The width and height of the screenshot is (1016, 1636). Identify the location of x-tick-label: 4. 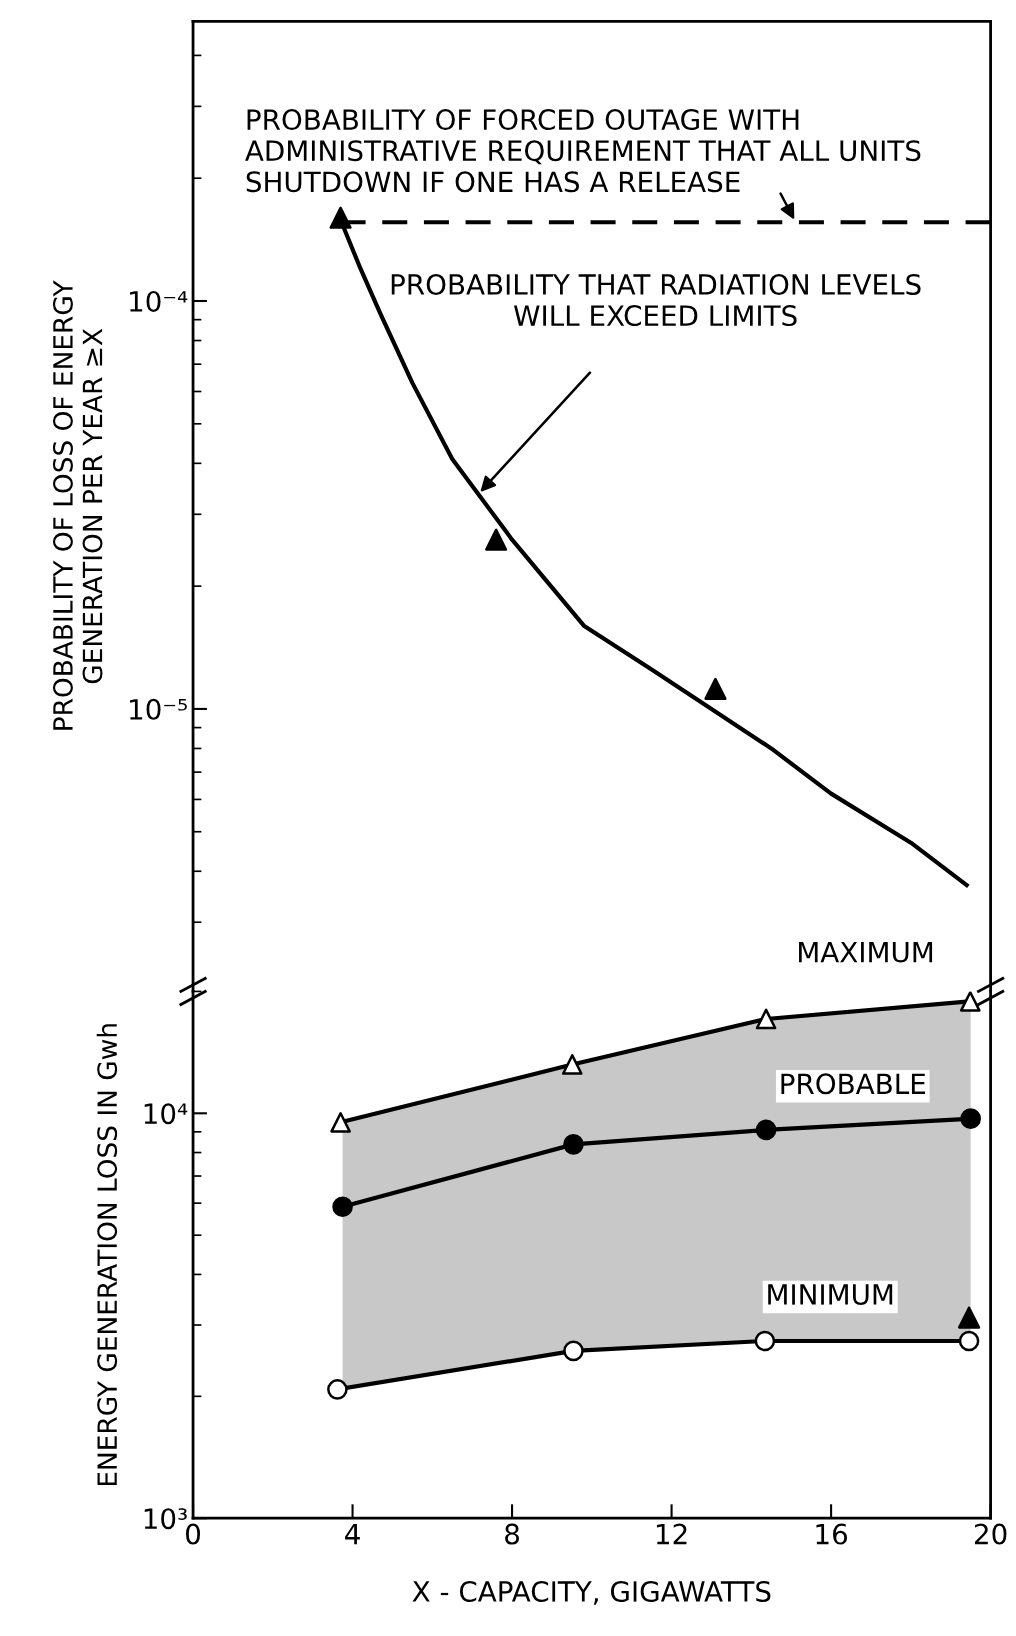
(352, 1534).